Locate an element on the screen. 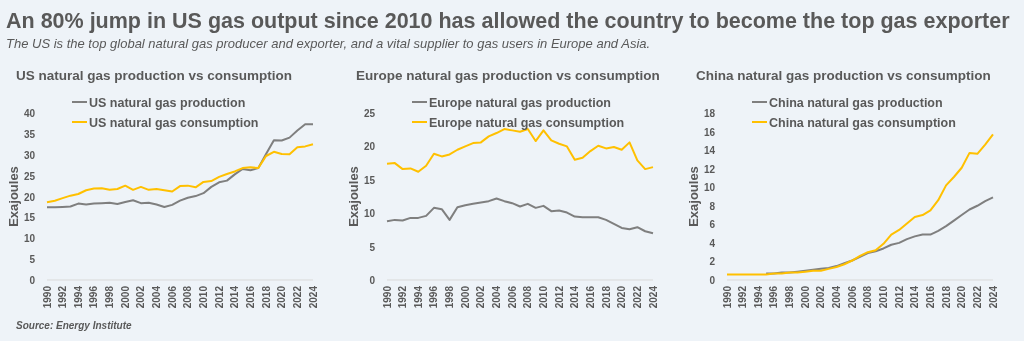 The image size is (1024, 341). legend-label: China natural gas production is located at coordinates (856, 102).